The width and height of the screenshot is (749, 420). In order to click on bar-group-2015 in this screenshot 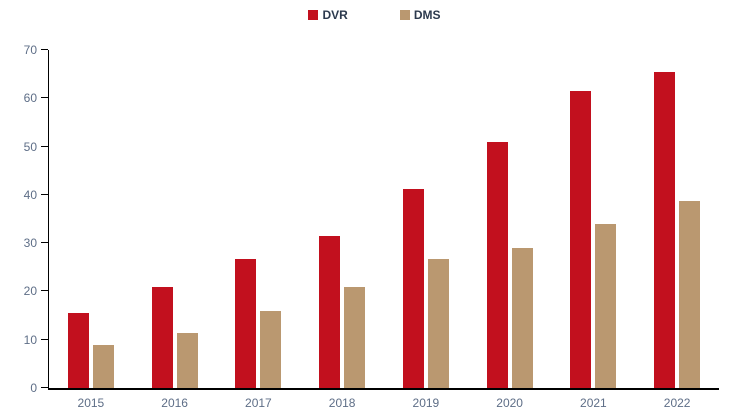, I will do `click(91, 219)`.